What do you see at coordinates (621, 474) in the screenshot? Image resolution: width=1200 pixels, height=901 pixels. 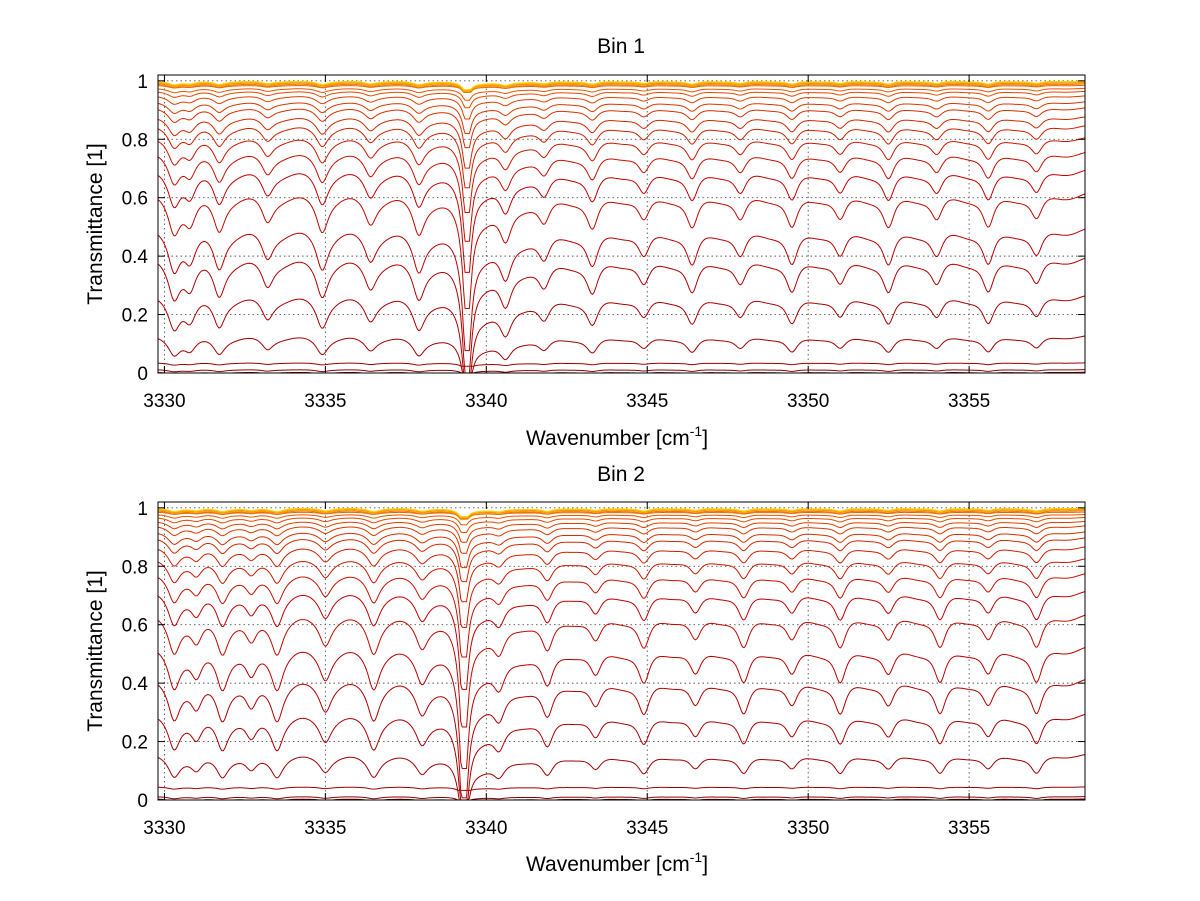 I see `chart-title: Bin 2` at bounding box center [621, 474].